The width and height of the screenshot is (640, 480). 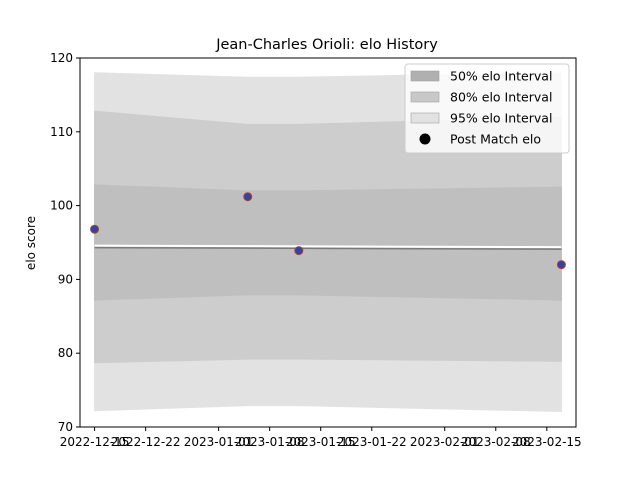 I want to click on x-tick-label: 2023-01-15, so click(x=321, y=442).